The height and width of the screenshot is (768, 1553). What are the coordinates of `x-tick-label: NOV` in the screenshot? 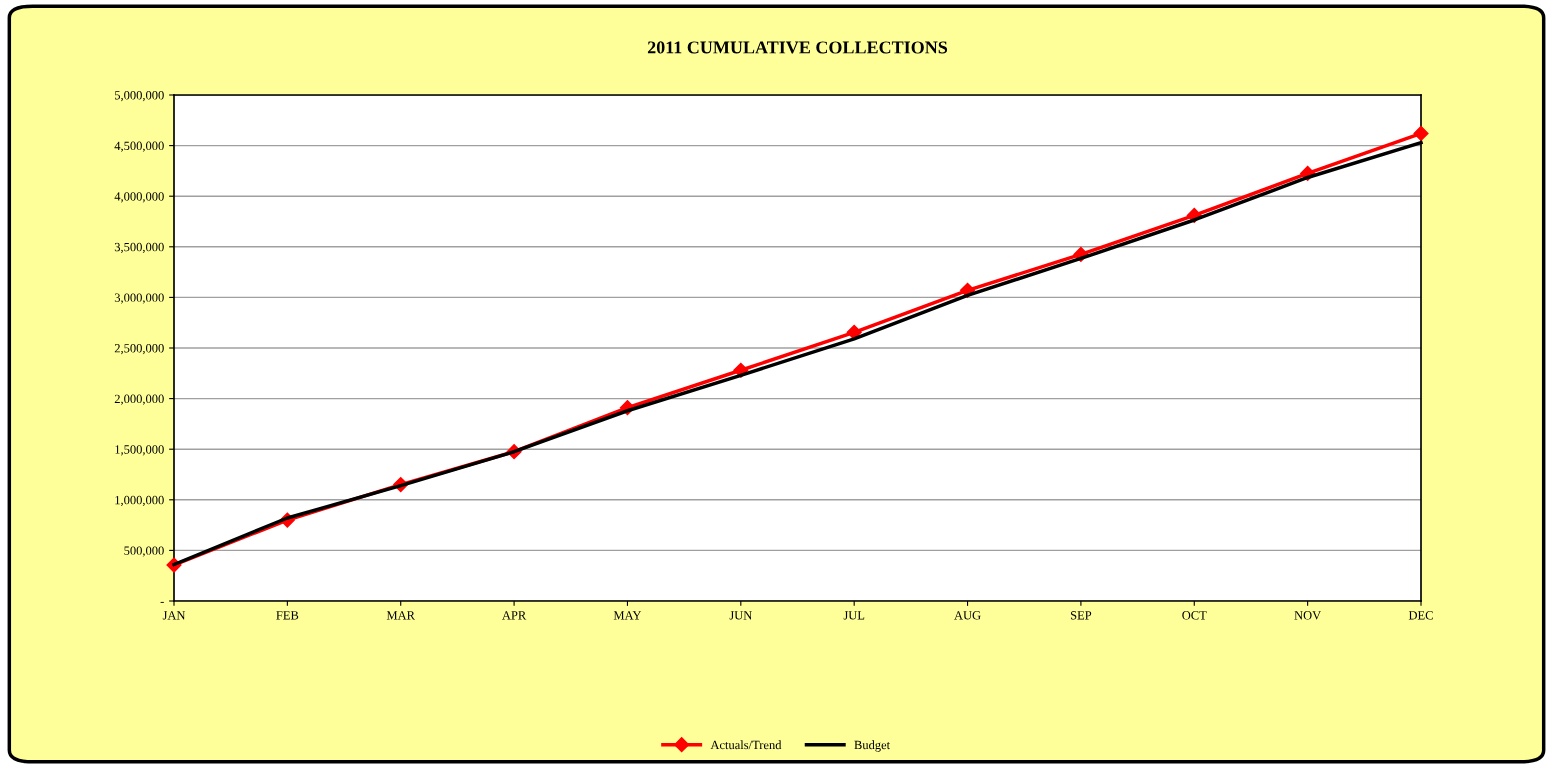 It's located at (1308, 615).